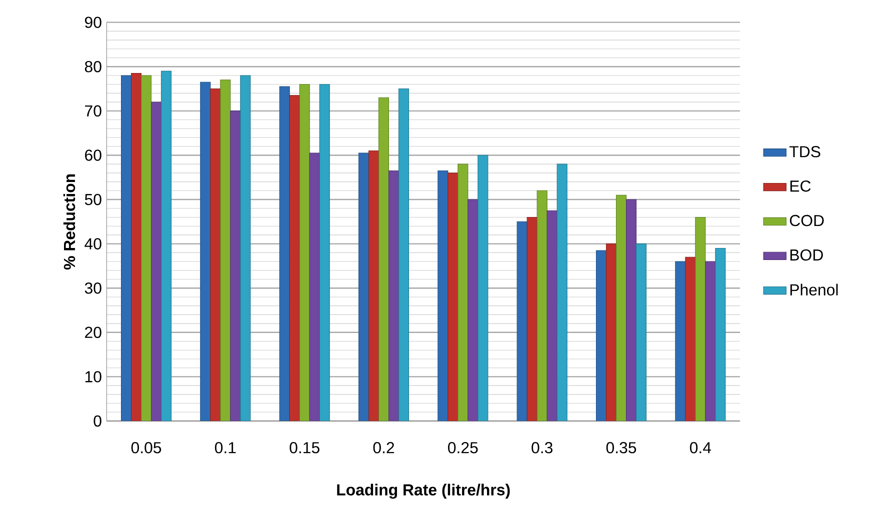 The width and height of the screenshot is (896, 529). What do you see at coordinates (800, 186) in the screenshot?
I see `legend-label: EC` at bounding box center [800, 186].